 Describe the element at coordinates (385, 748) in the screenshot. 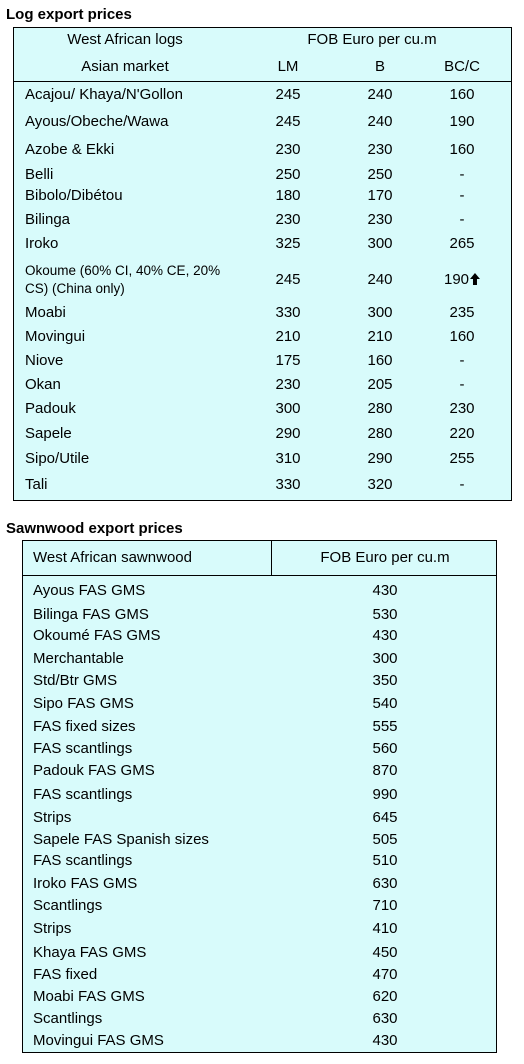

I see `price-cell: 560` at that location.